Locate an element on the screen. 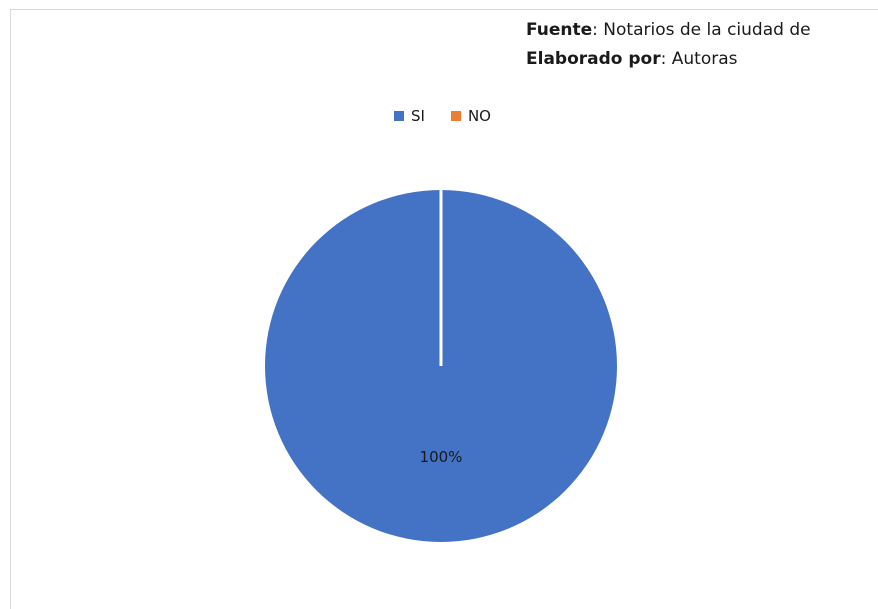 The image size is (878, 609). source-label: Fuente is located at coordinates (559, 30).